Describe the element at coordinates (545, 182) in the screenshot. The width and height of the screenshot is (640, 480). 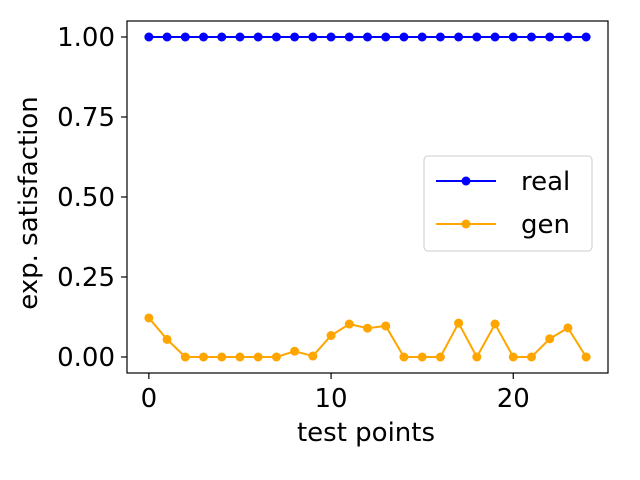
I see `legend-label-real: real` at that location.